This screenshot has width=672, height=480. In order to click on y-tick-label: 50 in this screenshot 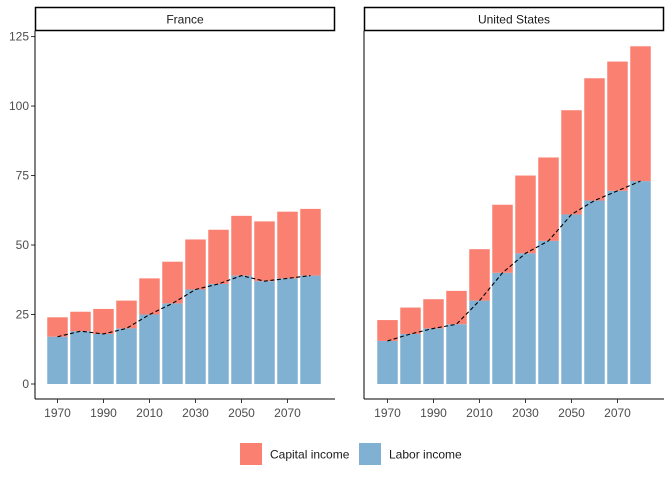, I will do `click(23, 245)`.